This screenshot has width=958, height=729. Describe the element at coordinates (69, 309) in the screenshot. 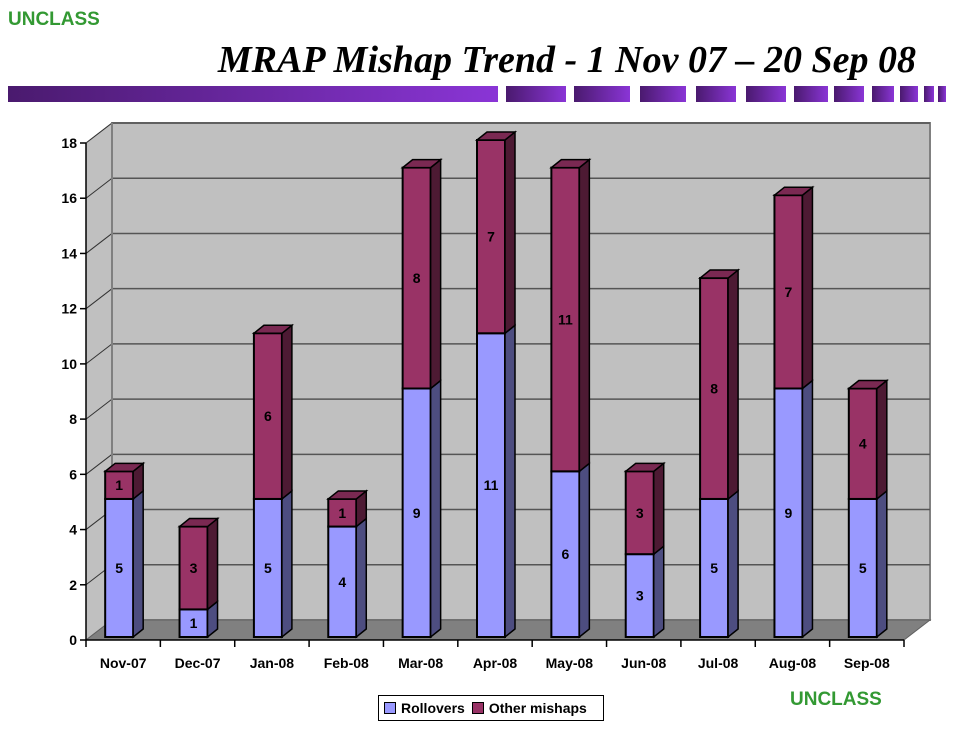

I see `y-tick-label: 12` at that location.